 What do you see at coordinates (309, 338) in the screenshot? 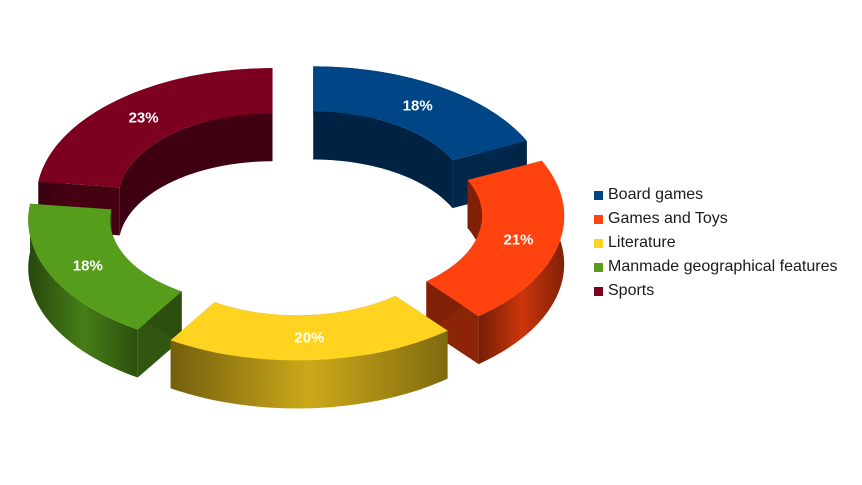
I see `data-label: 20%` at bounding box center [309, 338].